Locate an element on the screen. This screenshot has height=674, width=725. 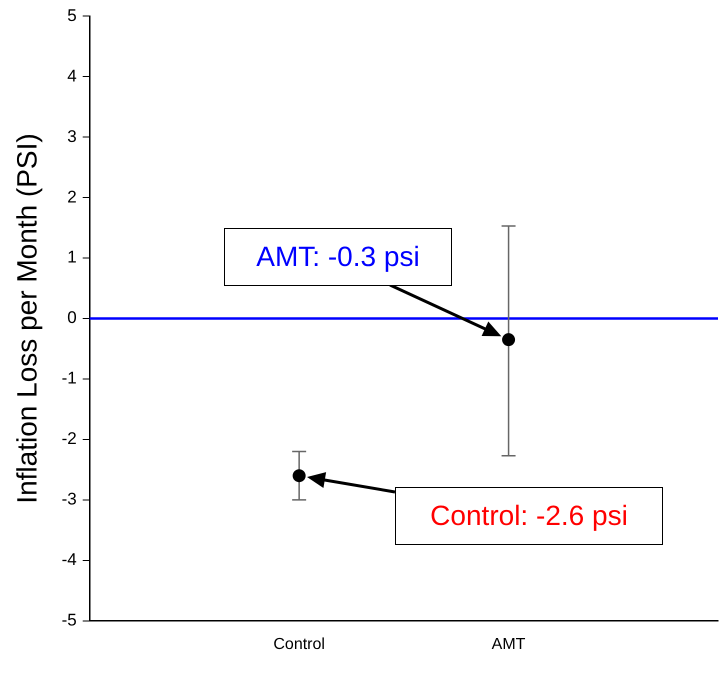
x-tick-label: AMT is located at coordinates (509, 644).